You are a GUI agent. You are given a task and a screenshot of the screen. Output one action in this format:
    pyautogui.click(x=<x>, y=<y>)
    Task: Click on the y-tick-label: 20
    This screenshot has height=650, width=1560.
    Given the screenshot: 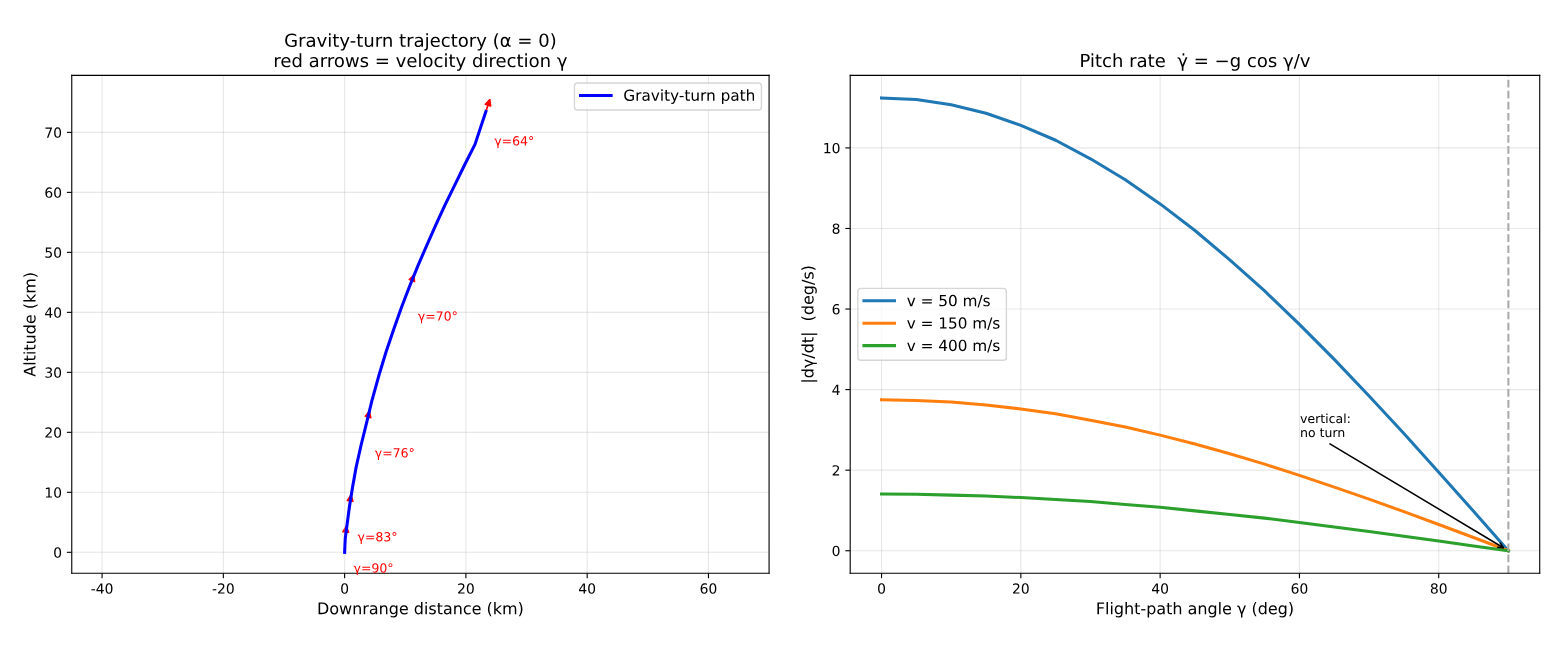 What is the action you would take?
    pyautogui.click(x=53, y=432)
    